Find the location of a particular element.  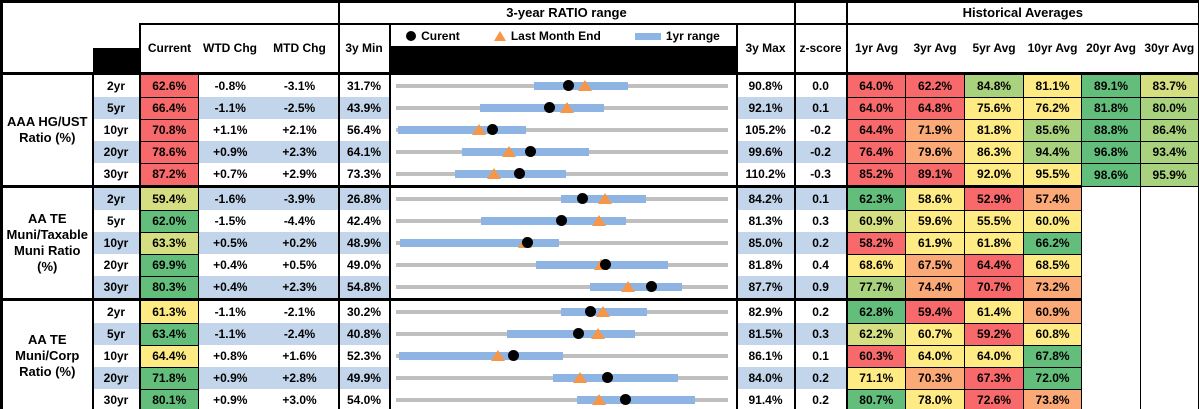

avg-cell: 92.0% is located at coordinates (994, 174).